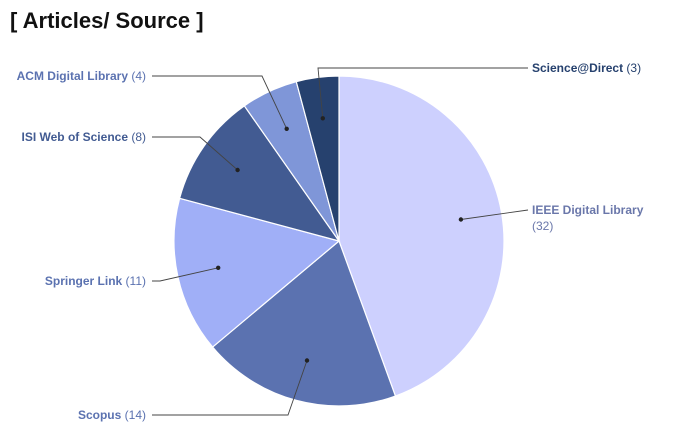  Describe the element at coordinates (100, 415) in the screenshot. I see `slice-label-name: Scopus` at that location.